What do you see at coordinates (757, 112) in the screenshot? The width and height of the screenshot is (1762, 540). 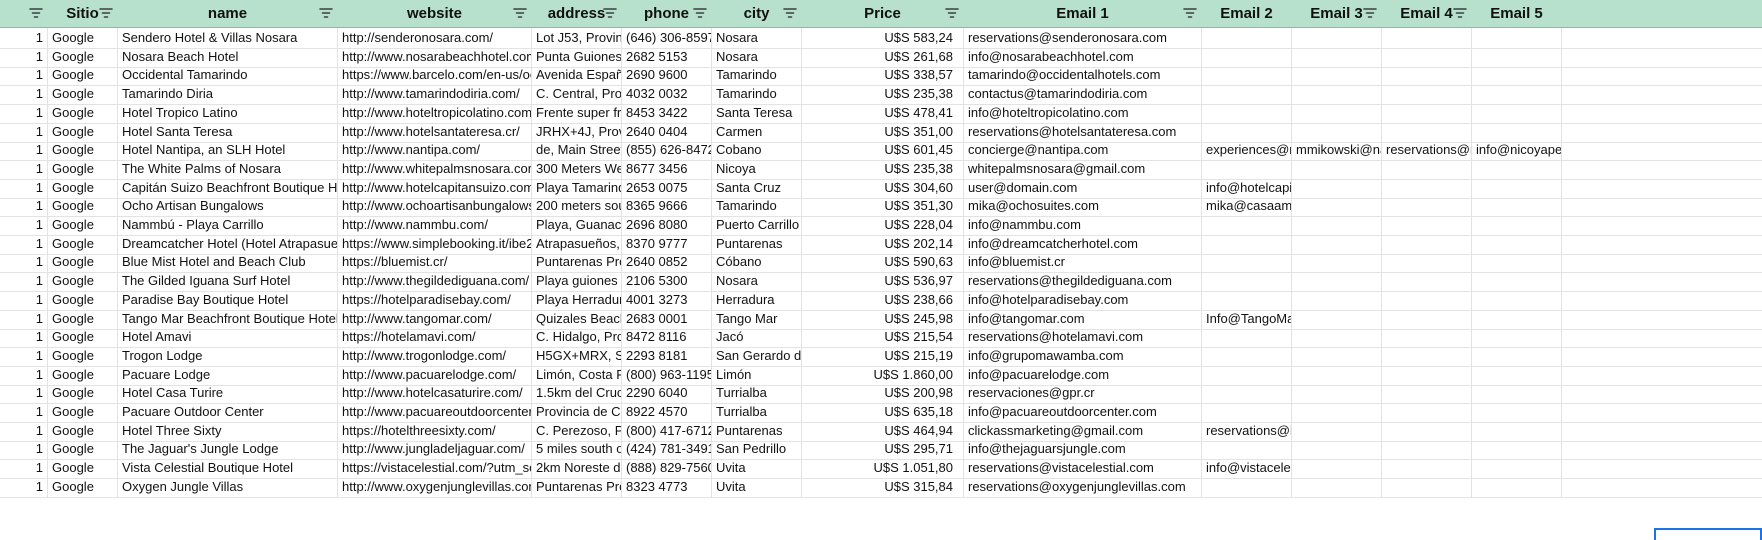 I see `cell-city: Santa Teresa` at bounding box center [757, 112].